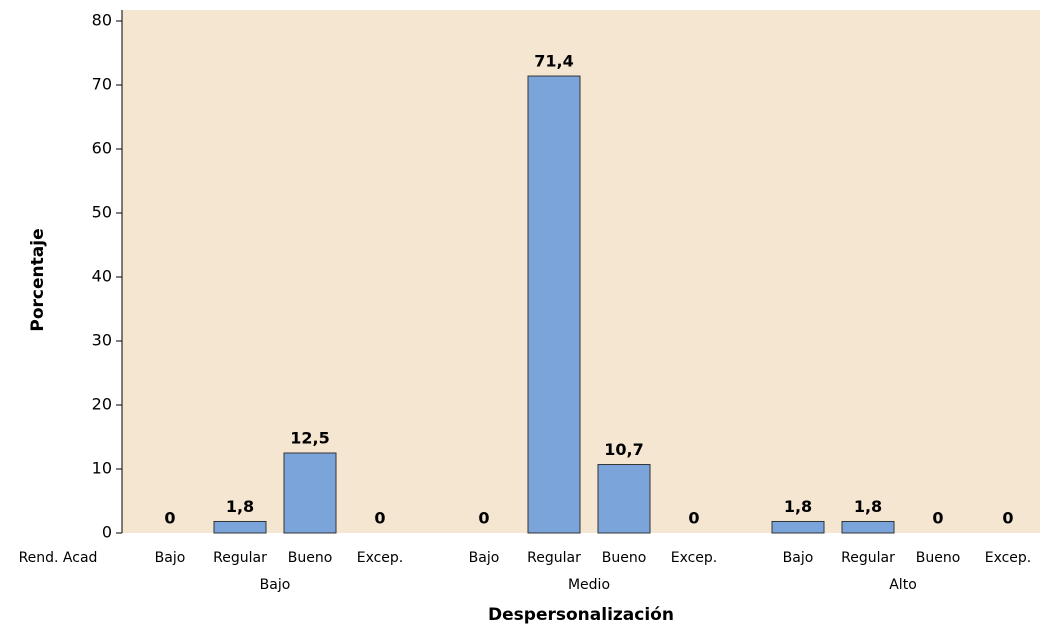 The image size is (1046, 628). What do you see at coordinates (589, 585) in the screenshot?
I see `group-label: Medio` at bounding box center [589, 585].